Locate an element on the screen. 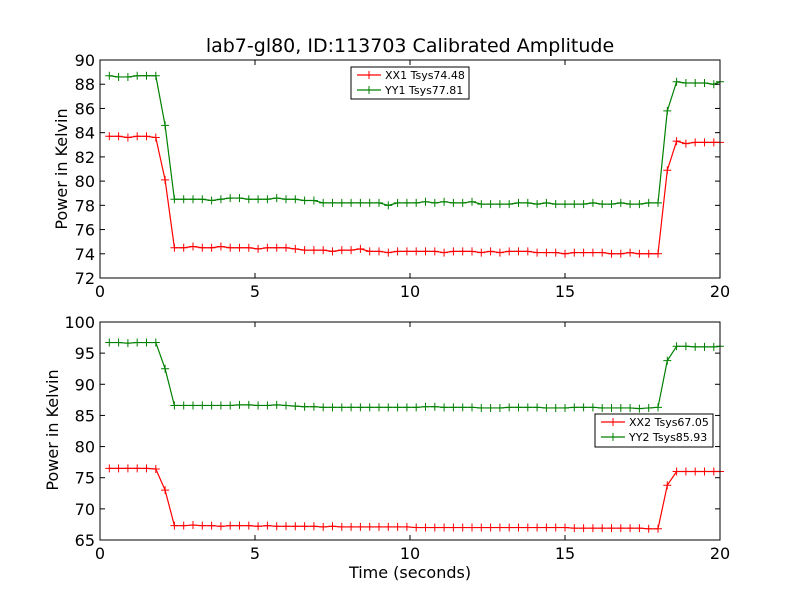 Image resolution: width=800 pixels, height=600 pixels. legend-marker is located at coordinates (369, 75).